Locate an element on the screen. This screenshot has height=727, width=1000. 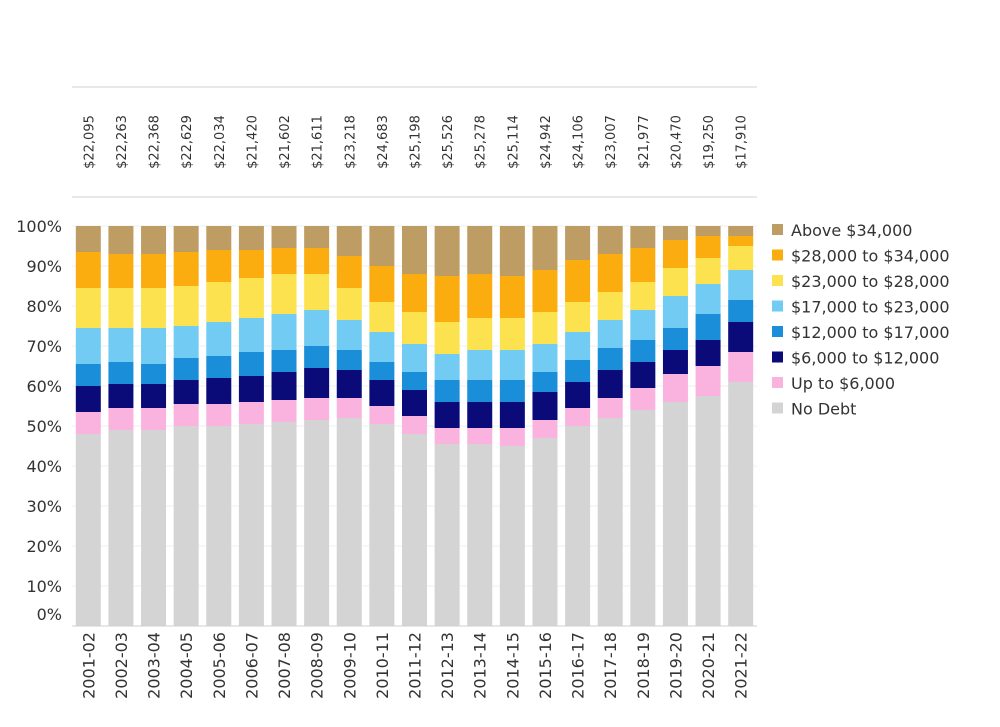
x-tick-label: 2017-18 is located at coordinates (610, 665).